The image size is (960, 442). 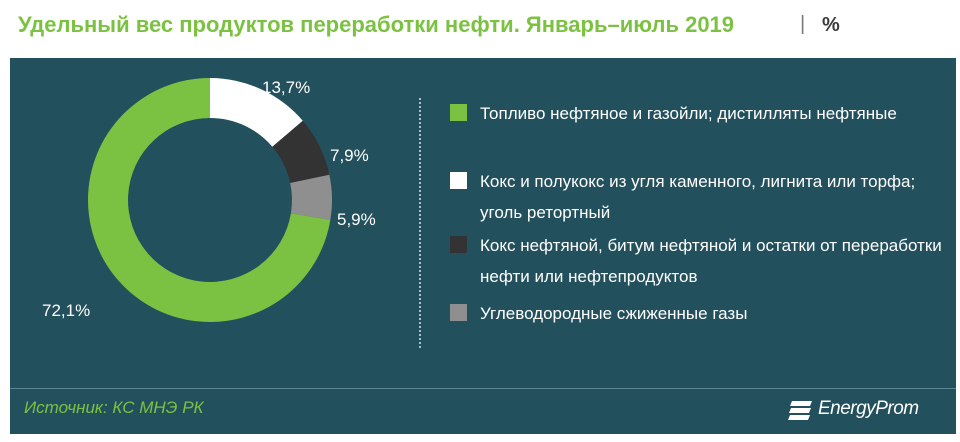 What do you see at coordinates (614, 313) in the screenshot?
I see `legend-label: Углеводородные сжиженные газы` at bounding box center [614, 313].